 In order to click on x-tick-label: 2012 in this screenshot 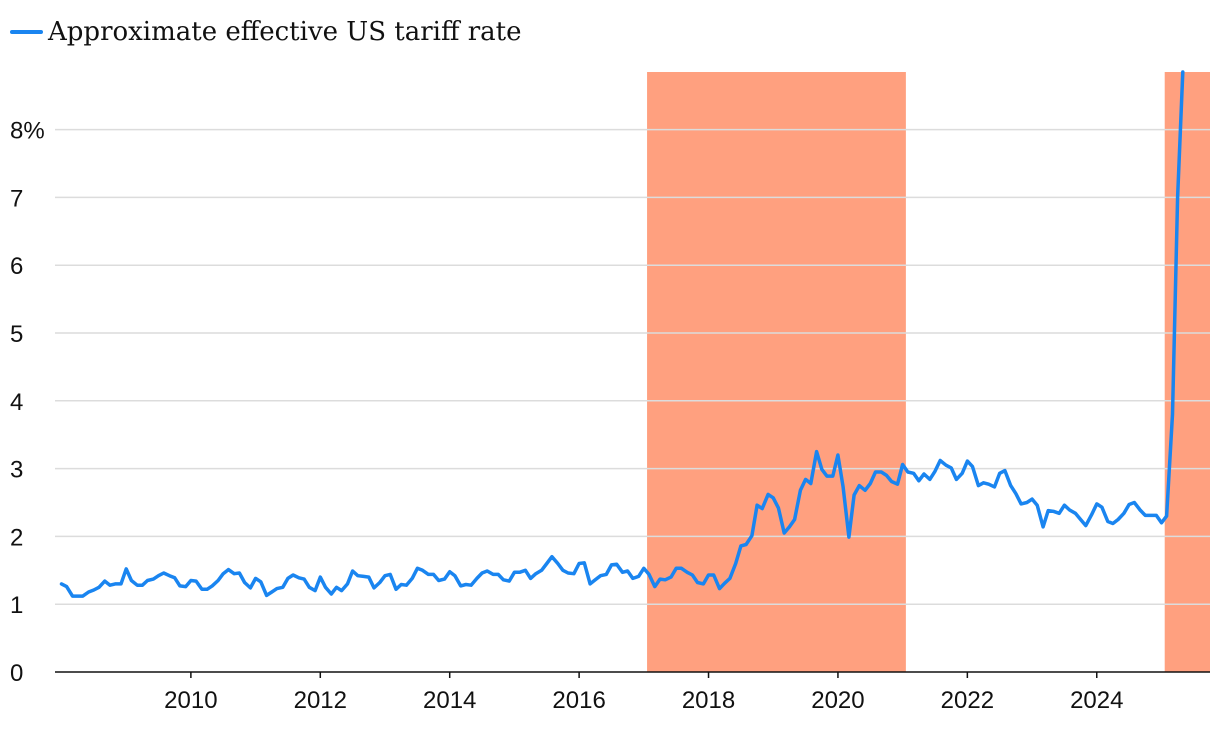, I will do `click(320, 700)`.